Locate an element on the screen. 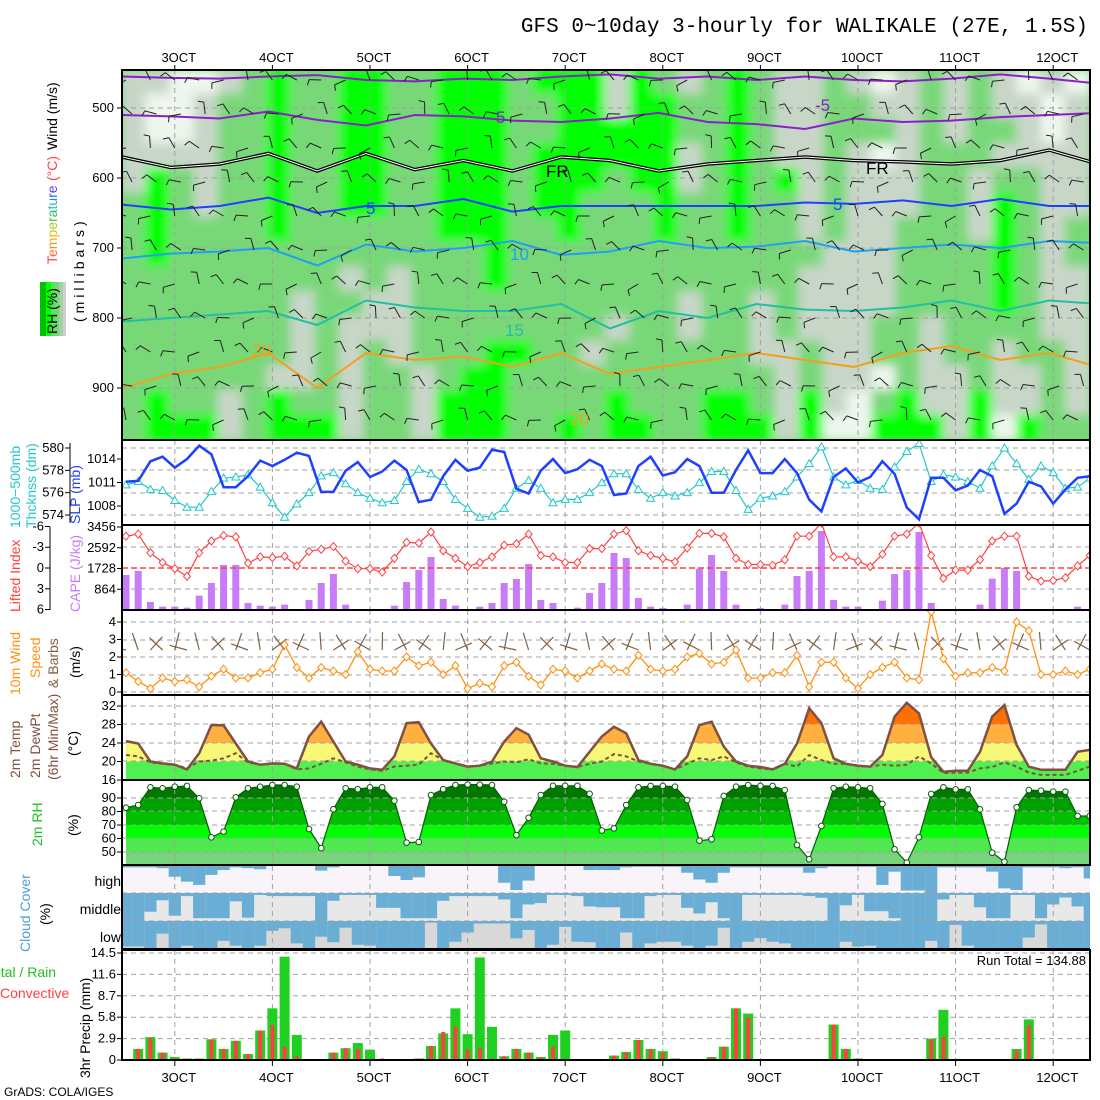 The width and height of the screenshot is (1100, 1100). rh-band is located at coordinates (608, 845).